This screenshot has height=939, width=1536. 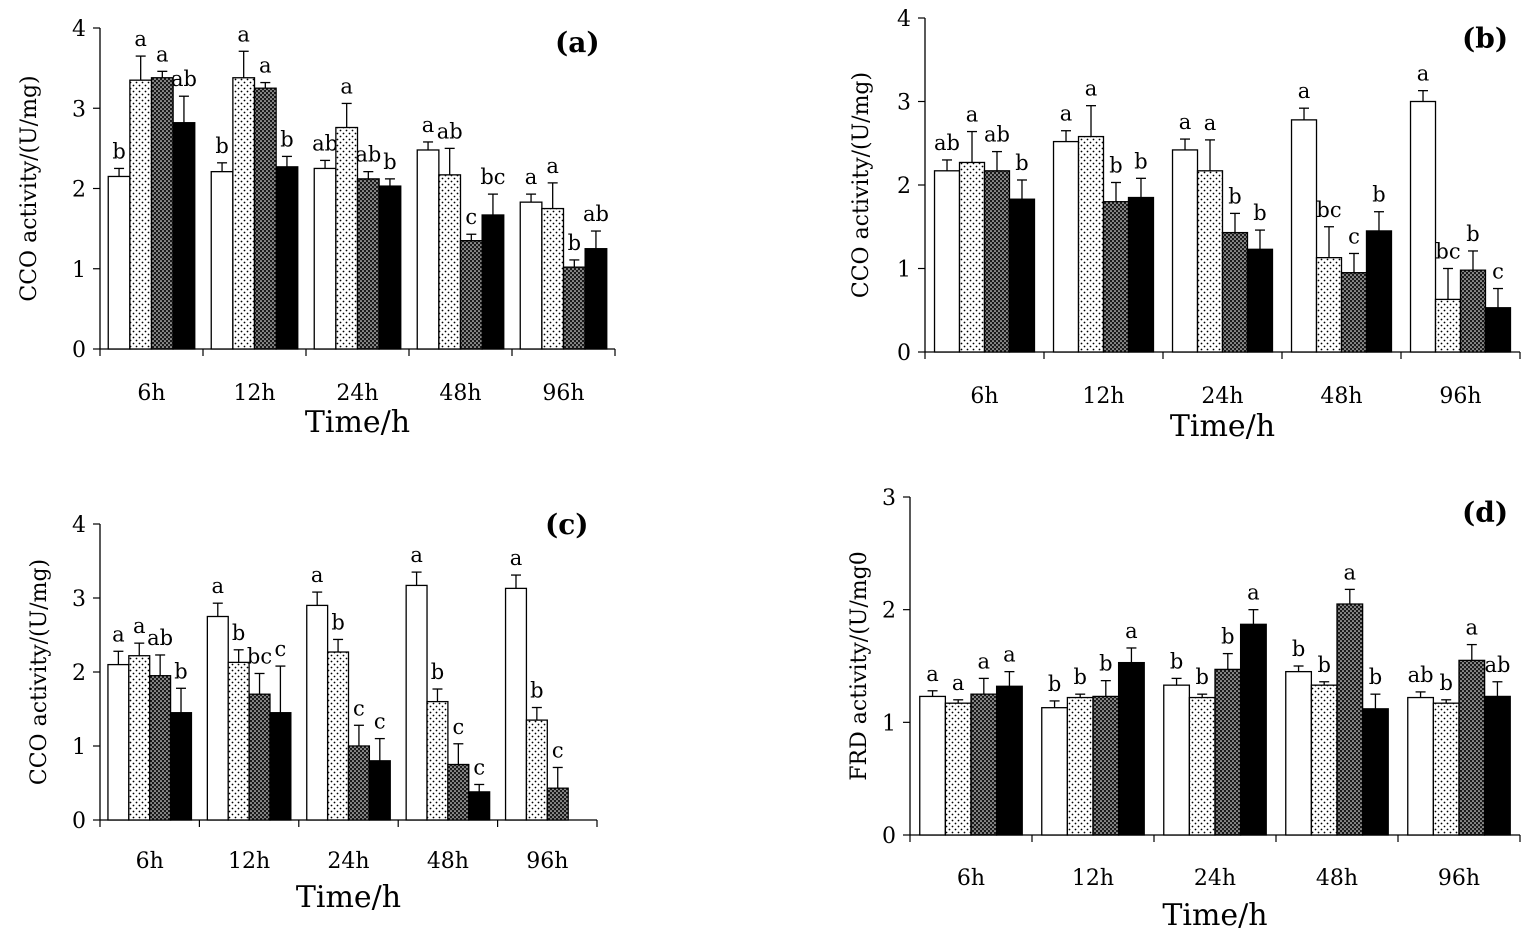 What do you see at coordinates (577, 42) in the screenshot?
I see `panel-label: (a)` at bounding box center [577, 42].